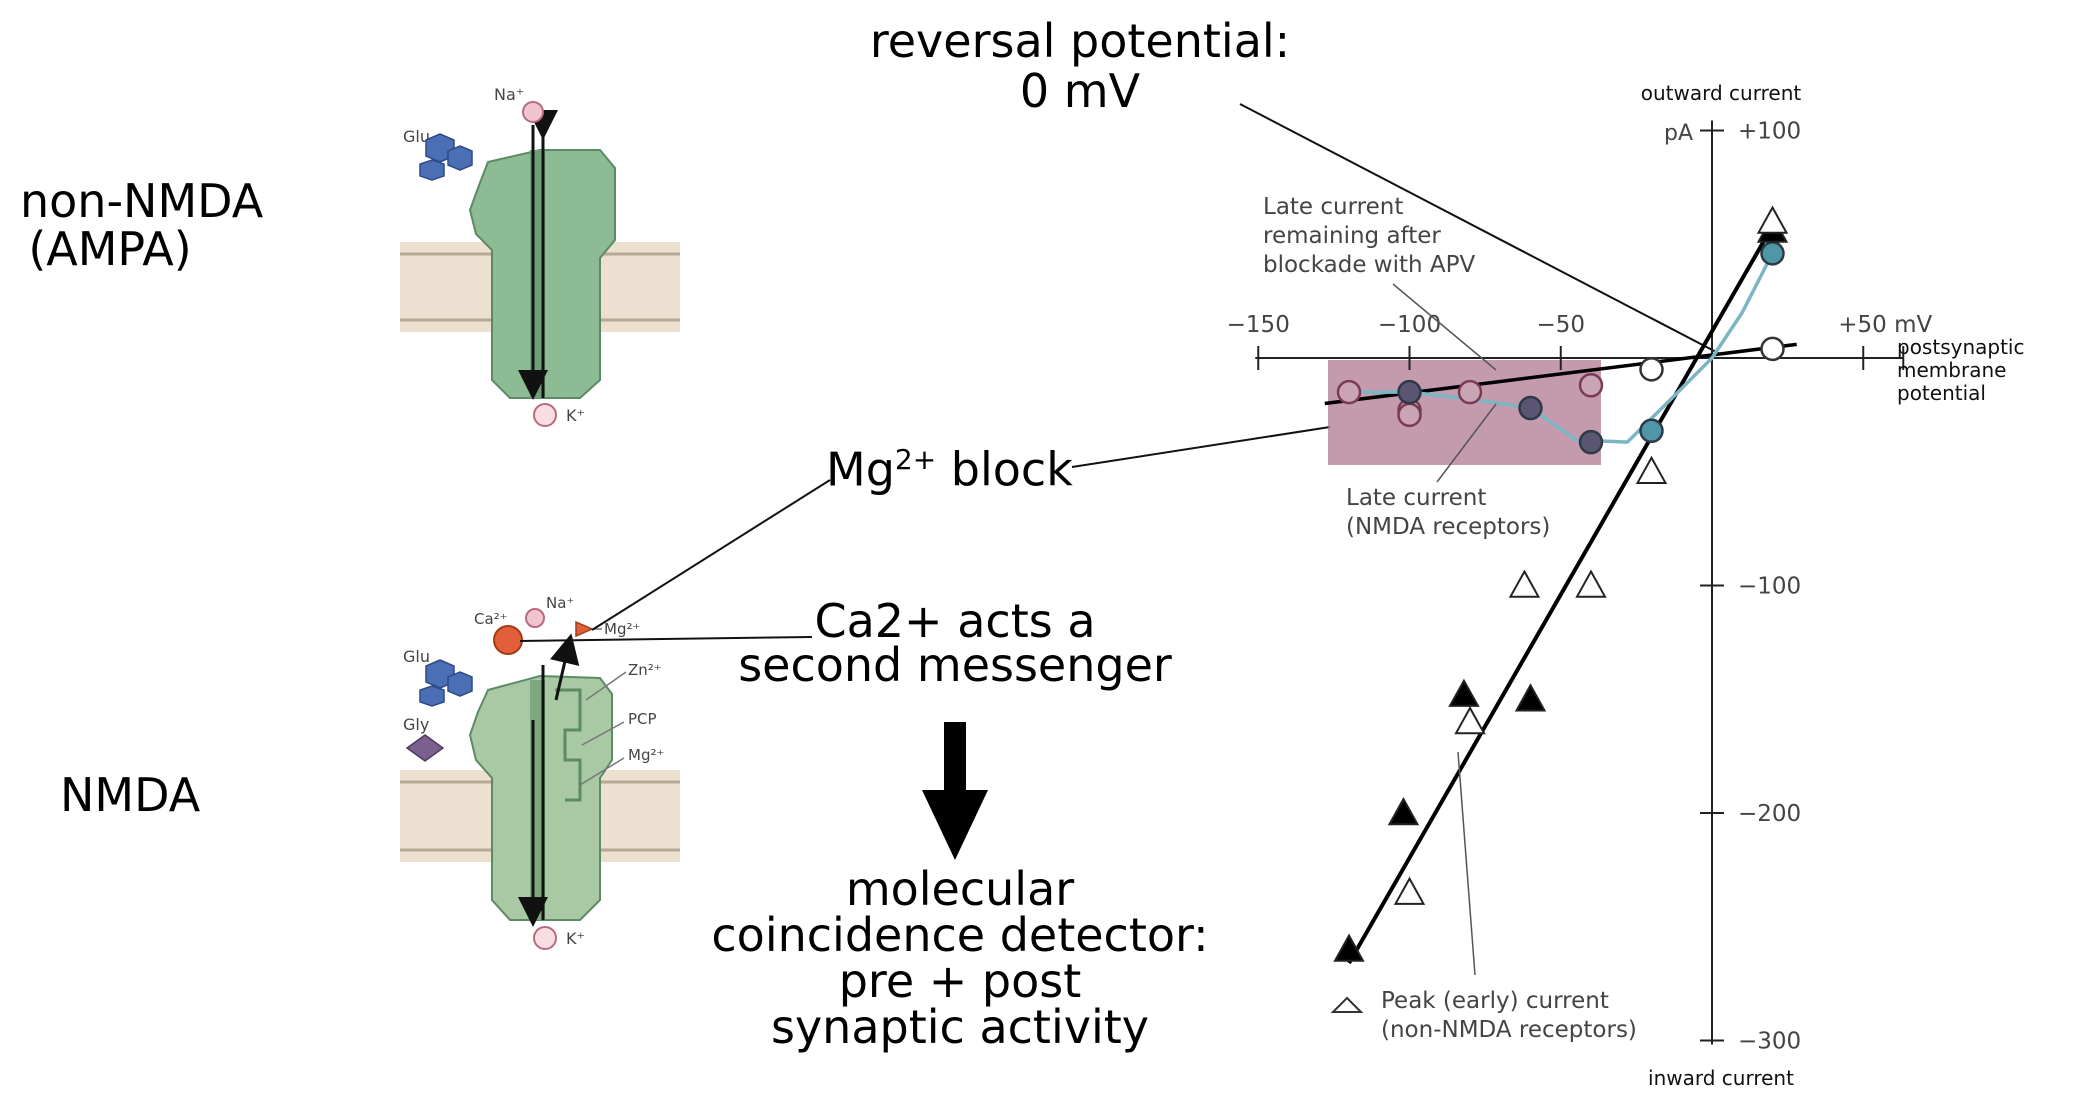  I want to click on graph-marks, so click(1561, 583).